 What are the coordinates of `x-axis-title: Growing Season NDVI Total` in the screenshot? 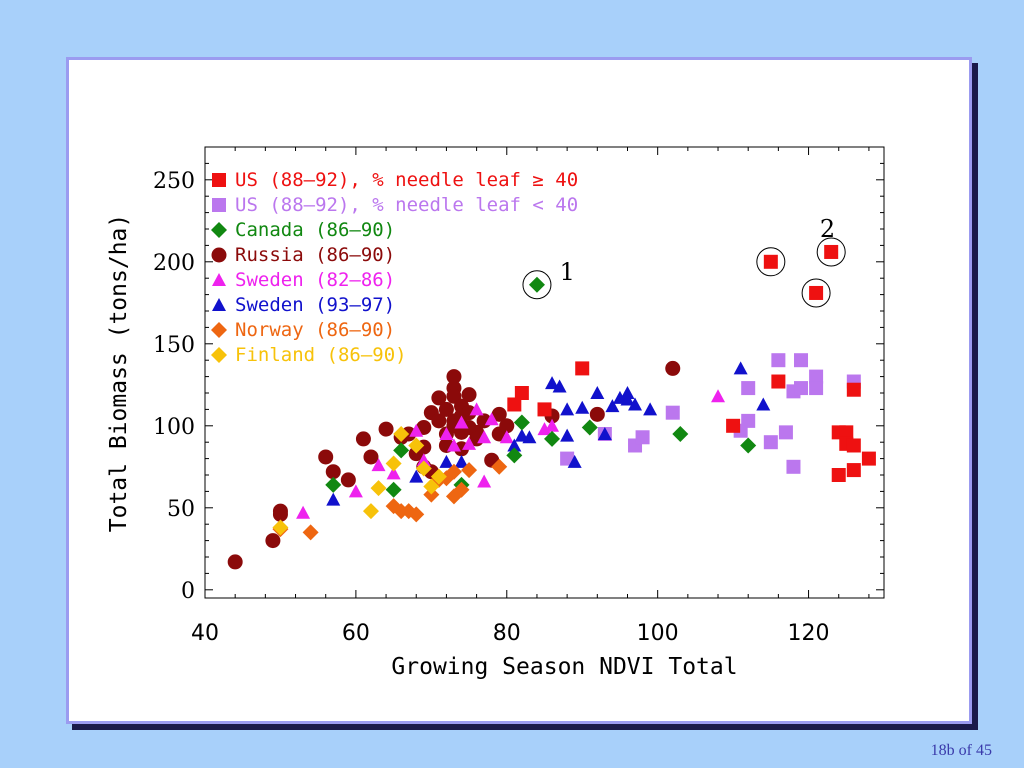 It's located at (564, 667).